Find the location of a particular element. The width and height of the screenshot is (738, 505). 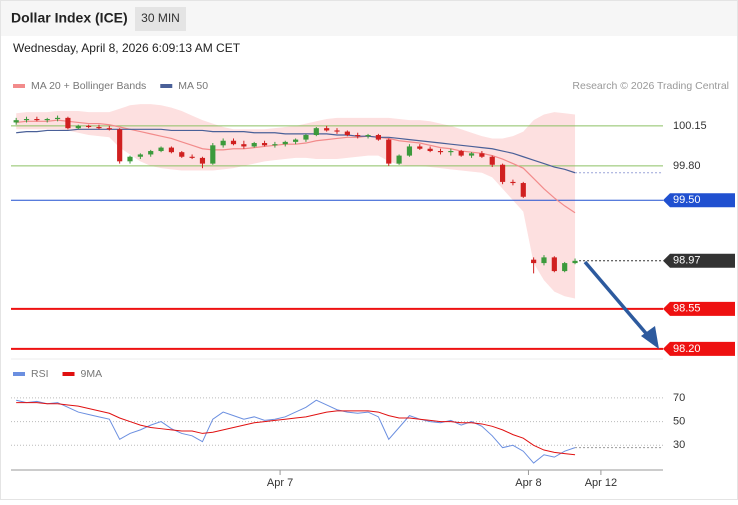

legend-label: RSI is located at coordinates (40, 374).